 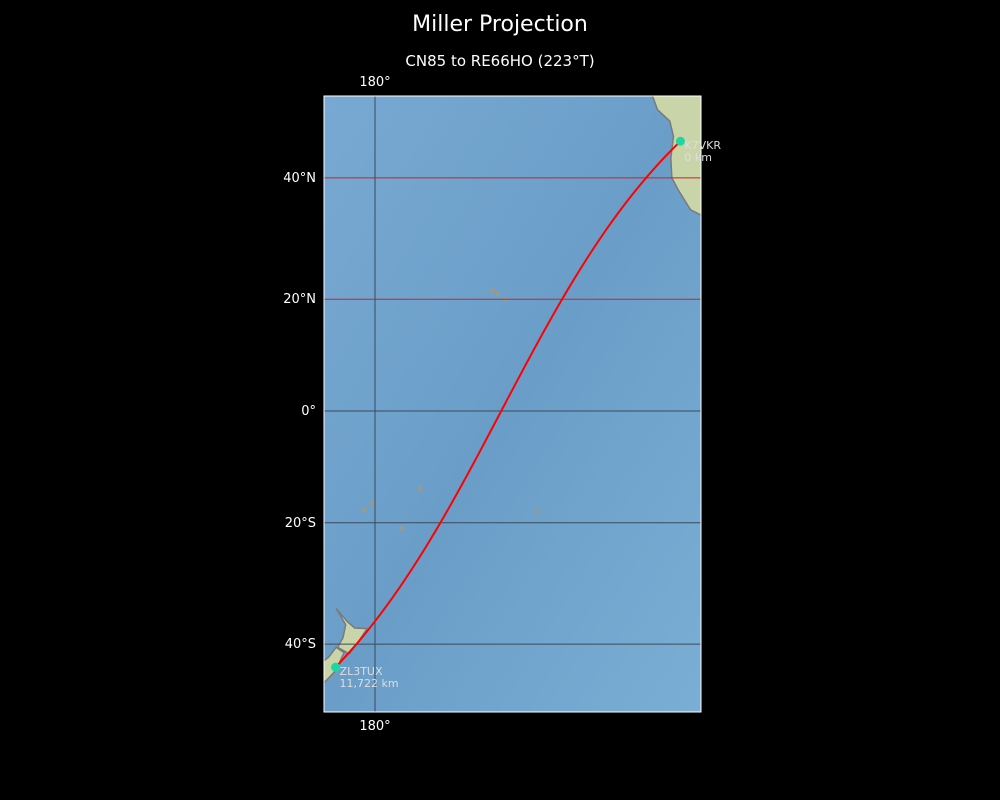 I want to click on chart-subtitle: CN85 to RE66HO (223°T), so click(x=500, y=61).